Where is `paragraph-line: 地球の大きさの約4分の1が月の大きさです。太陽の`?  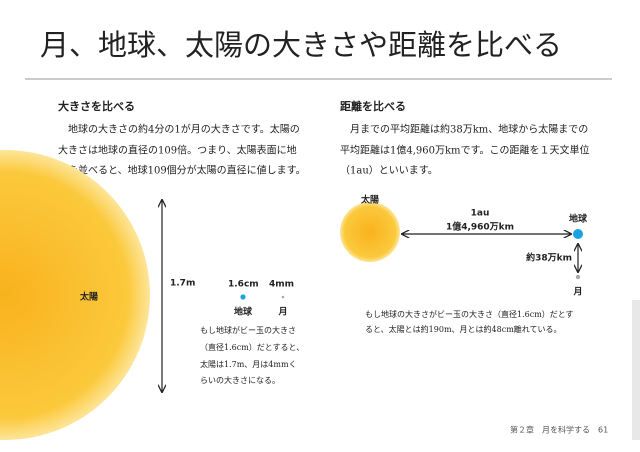 paragraph-line: 地球の大きさの約4分の1が月の大きさです。太陽の is located at coordinates (179, 129).